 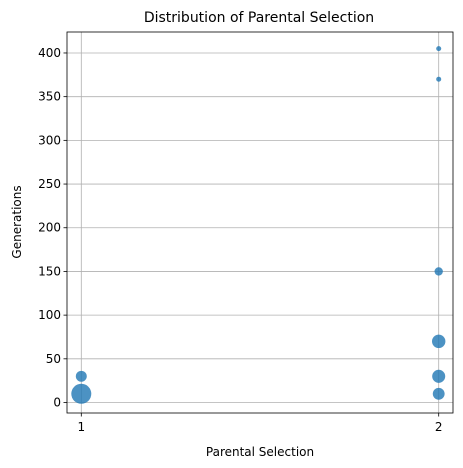 What do you see at coordinates (439, 427) in the screenshot?
I see `x-tick-label: 2` at bounding box center [439, 427].